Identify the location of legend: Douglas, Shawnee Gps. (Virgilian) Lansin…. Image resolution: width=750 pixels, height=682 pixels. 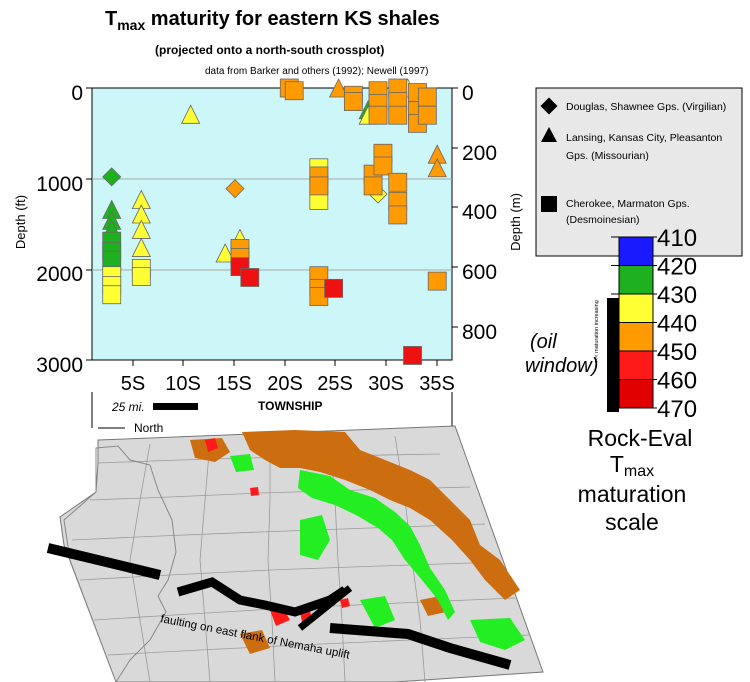
(639, 172).